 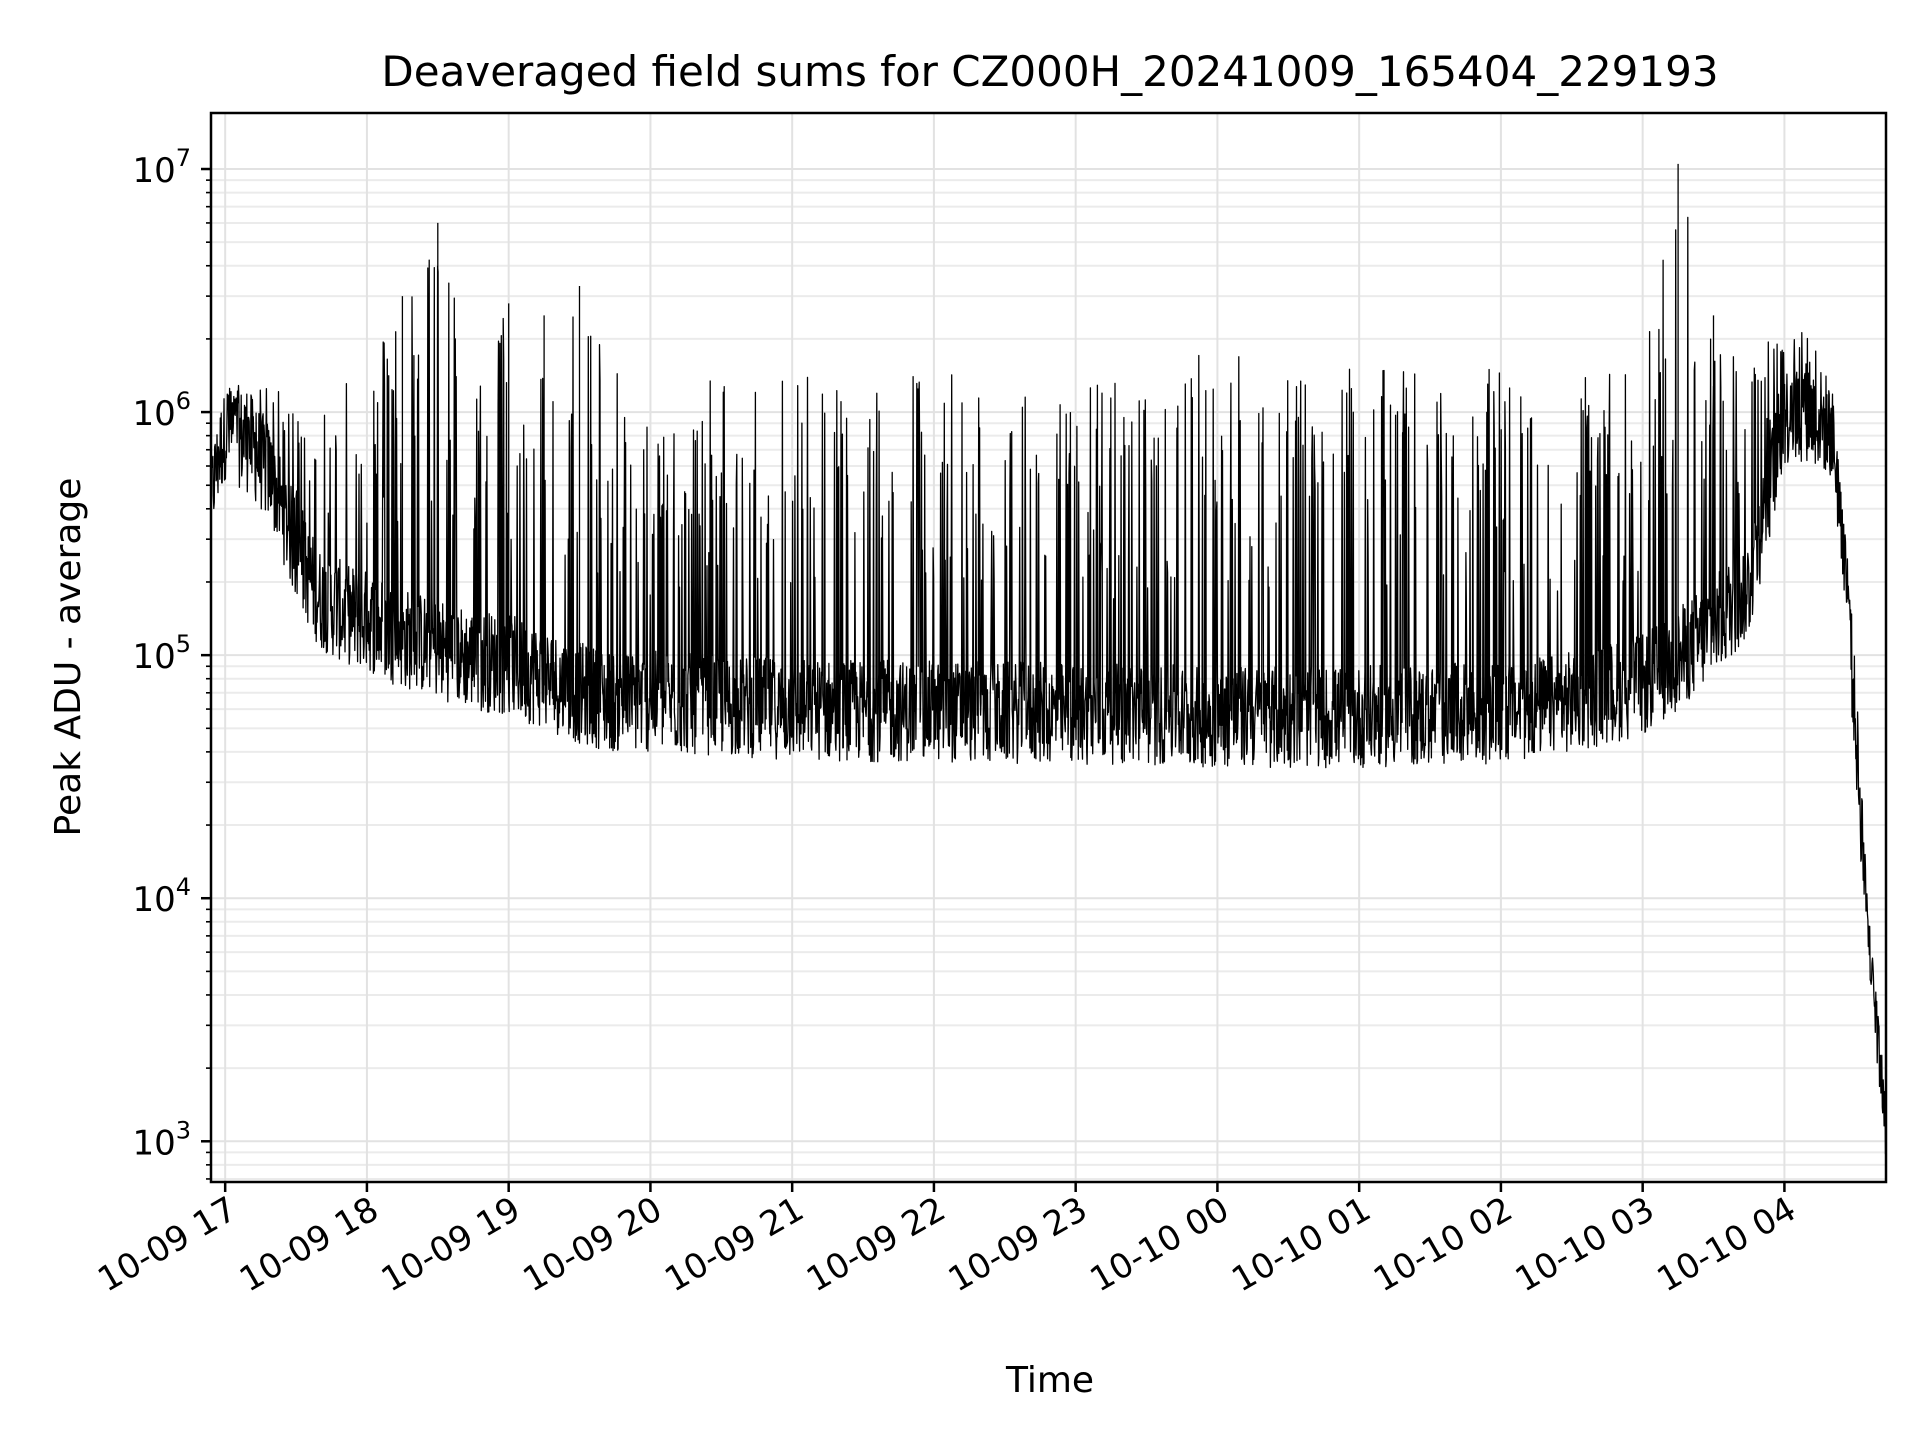 I want to click on y-tick-label-exponent: 3, so click(x=183, y=1130).